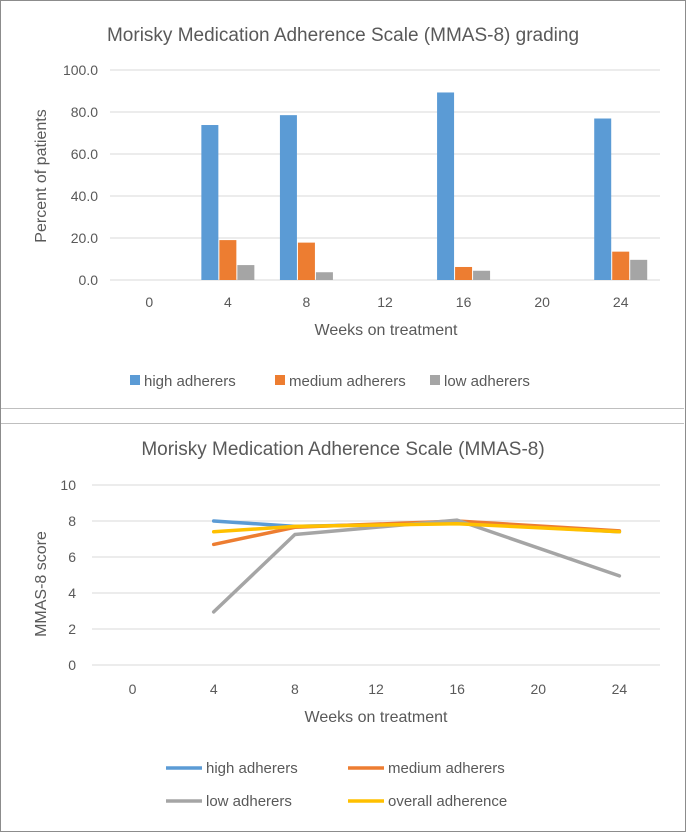 Image resolution: width=686 pixels, height=832 pixels. I want to click on y-tick-label: 8, so click(72, 521).